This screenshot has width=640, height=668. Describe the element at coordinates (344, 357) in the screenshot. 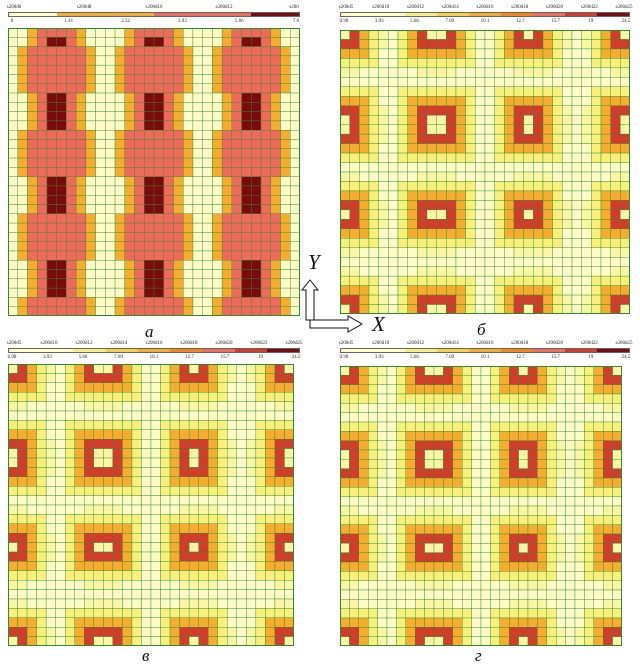

I see `legend-value: 0.98` at that location.